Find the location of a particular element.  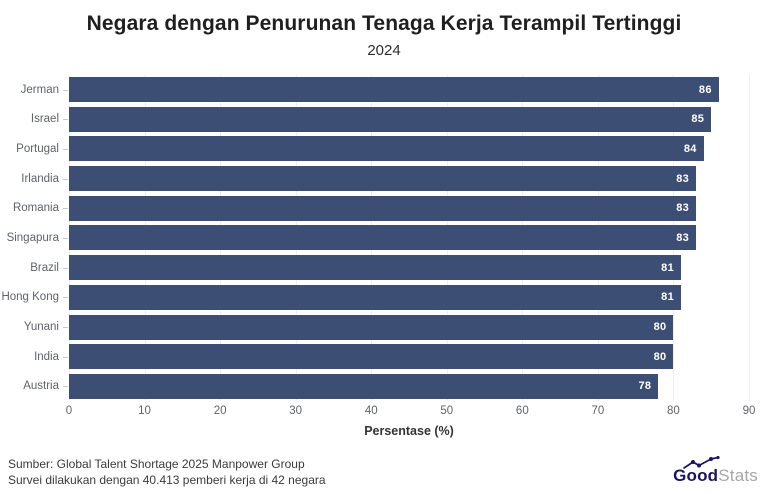

bar-value-label: 78 is located at coordinates (645, 386).